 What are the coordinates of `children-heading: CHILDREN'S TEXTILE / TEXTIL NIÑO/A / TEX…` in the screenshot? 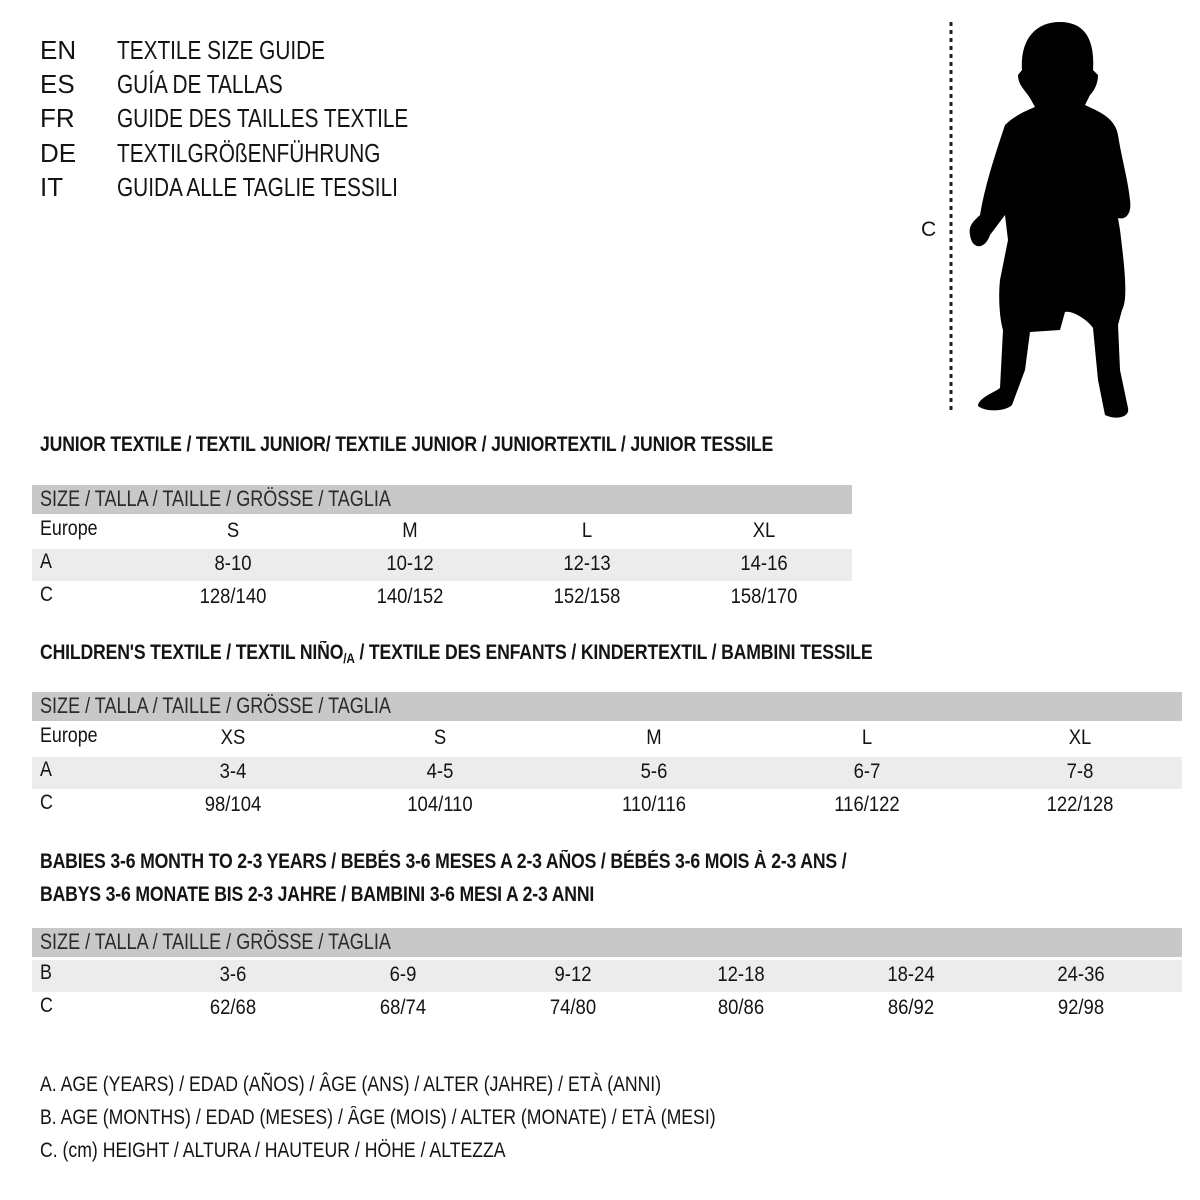 It's located at (456, 653).